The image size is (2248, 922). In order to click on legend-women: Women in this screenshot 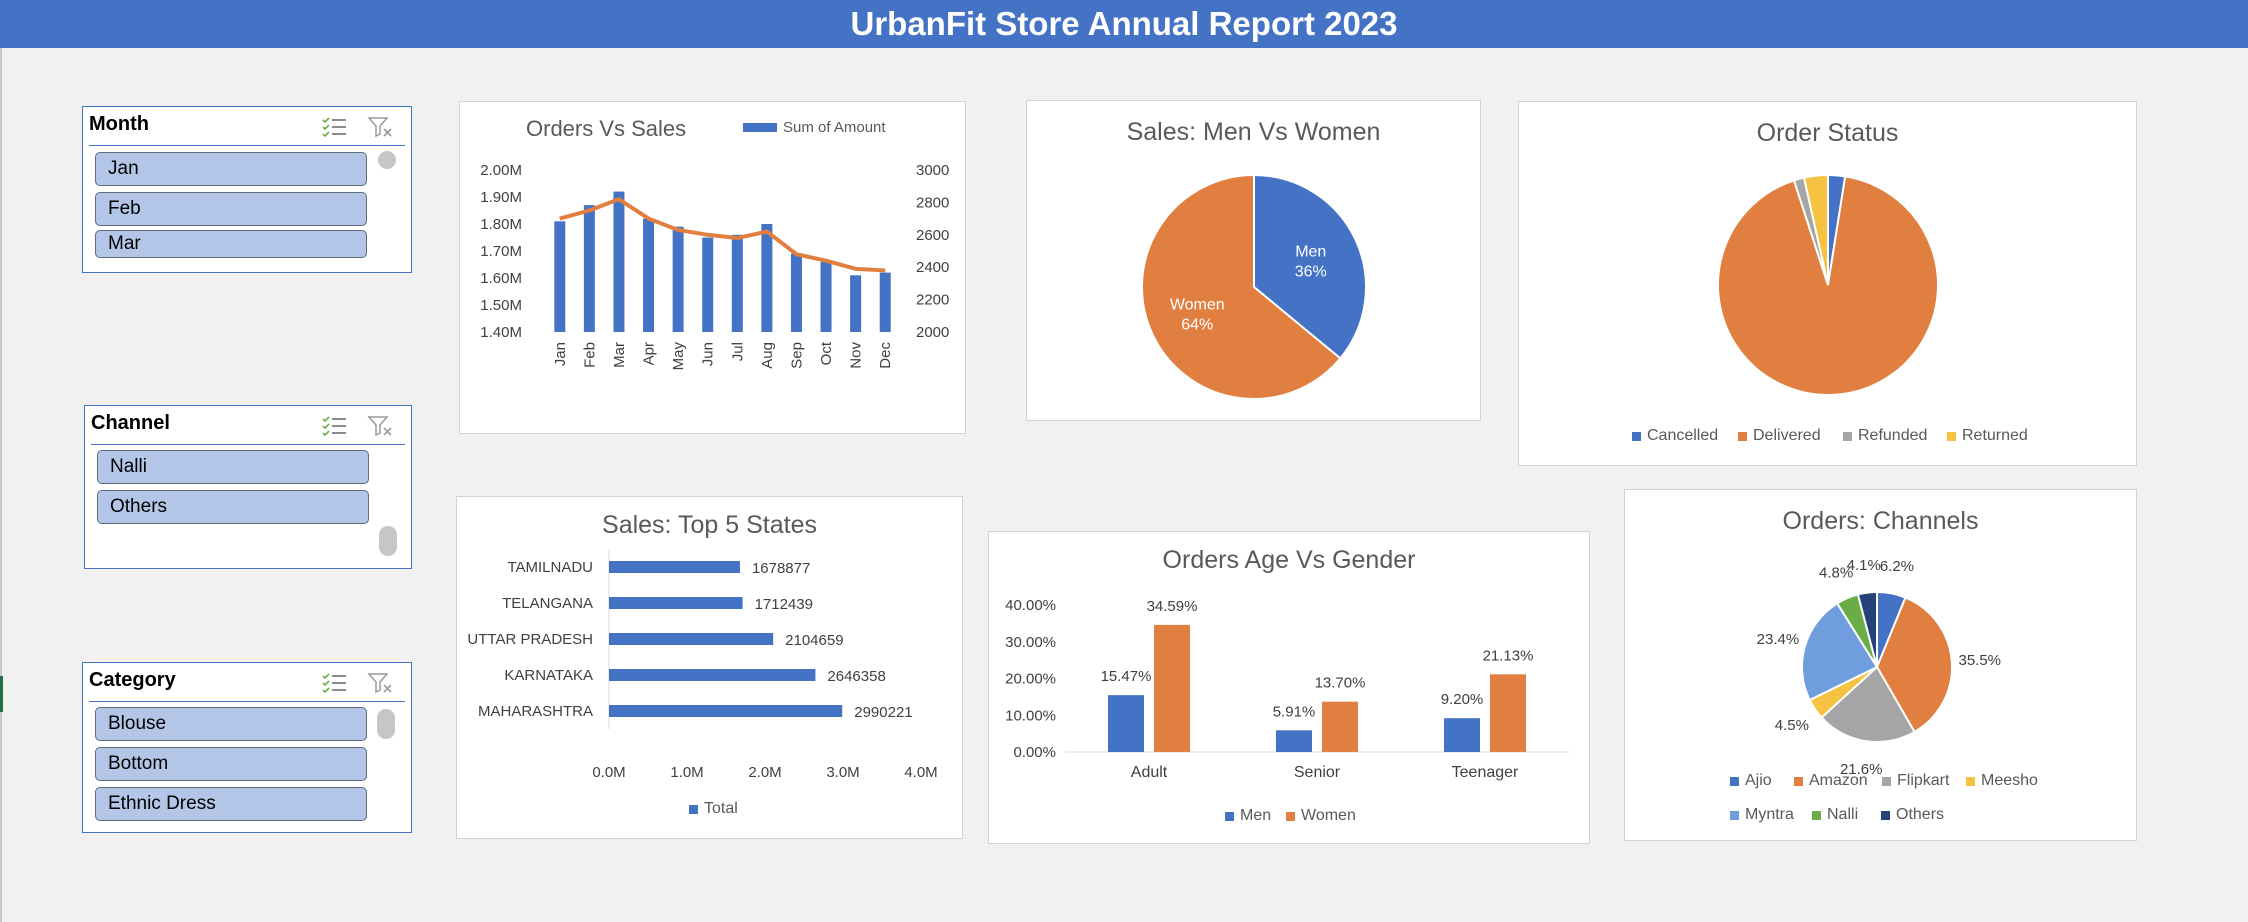, I will do `click(1321, 816)`.